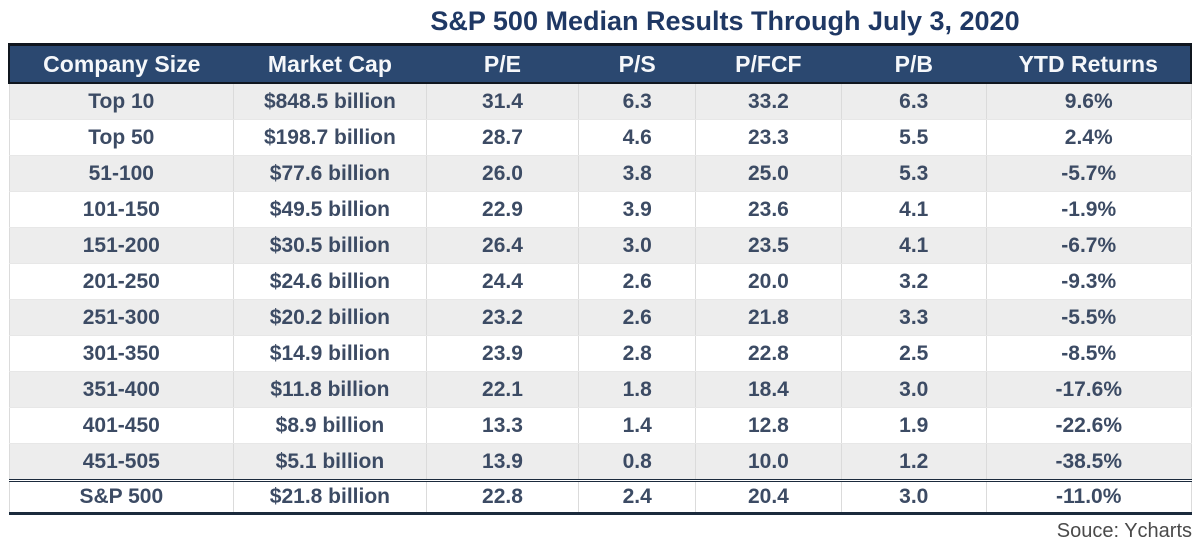  What do you see at coordinates (121, 63) in the screenshot?
I see `column-header: Company Size` at bounding box center [121, 63].